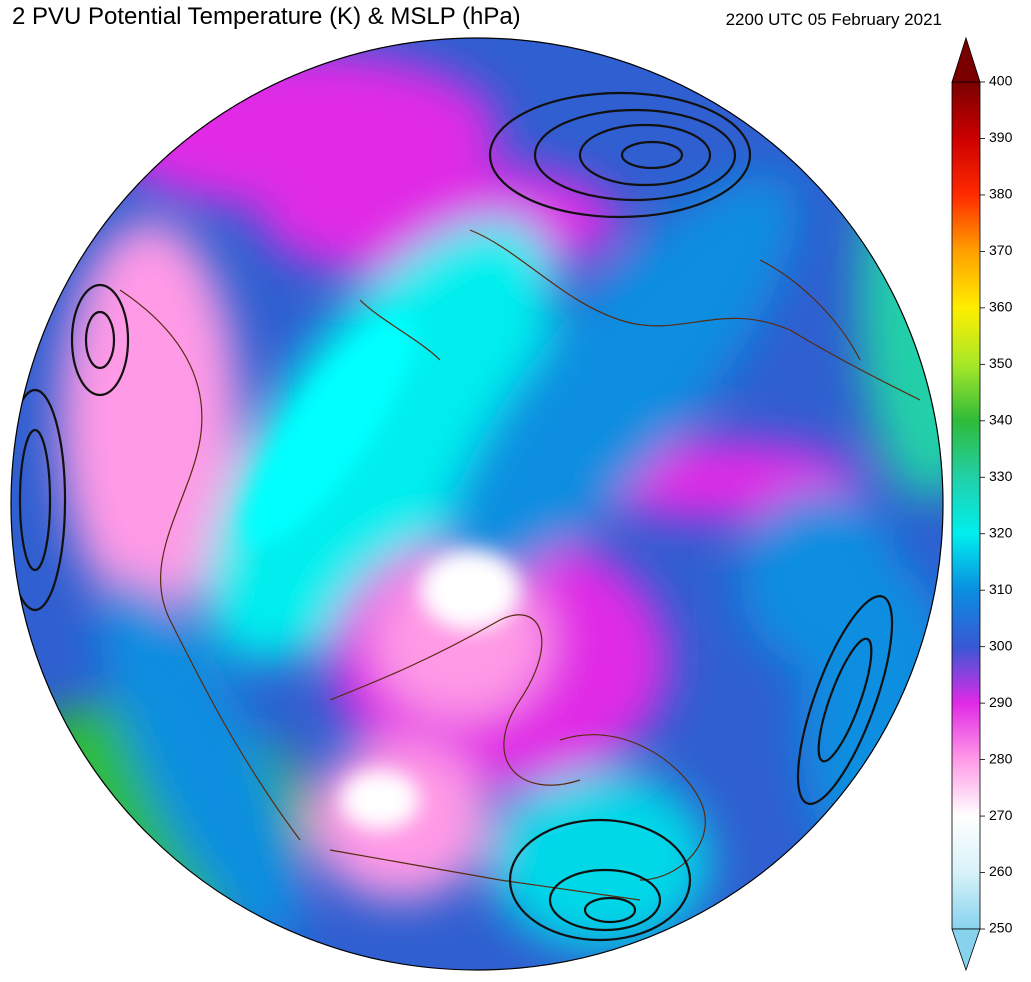 The image size is (1031, 982). What do you see at coordinates (1001, 758) in the screenshot?
I see `colorbar-tick-label: 280` at bounding box center [1001, 758].